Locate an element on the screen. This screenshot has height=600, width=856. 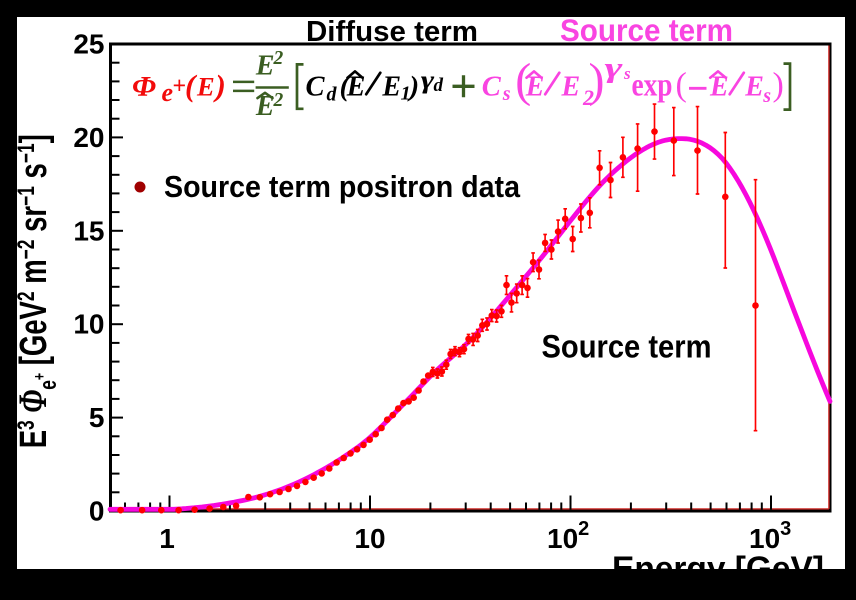
svg-text: E3 Φe+ [GeV2 m−2 sr−1 s−1] is located at coordinates (35, 291).